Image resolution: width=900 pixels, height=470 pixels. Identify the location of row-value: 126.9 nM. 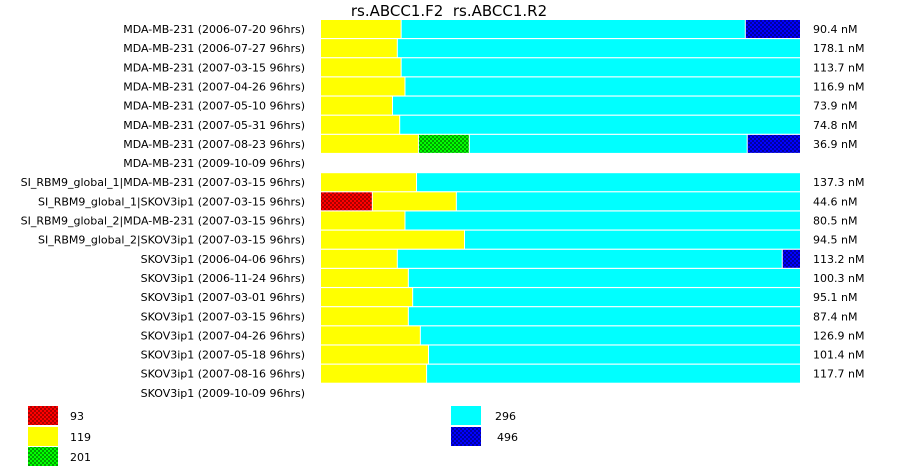
(838, 335).